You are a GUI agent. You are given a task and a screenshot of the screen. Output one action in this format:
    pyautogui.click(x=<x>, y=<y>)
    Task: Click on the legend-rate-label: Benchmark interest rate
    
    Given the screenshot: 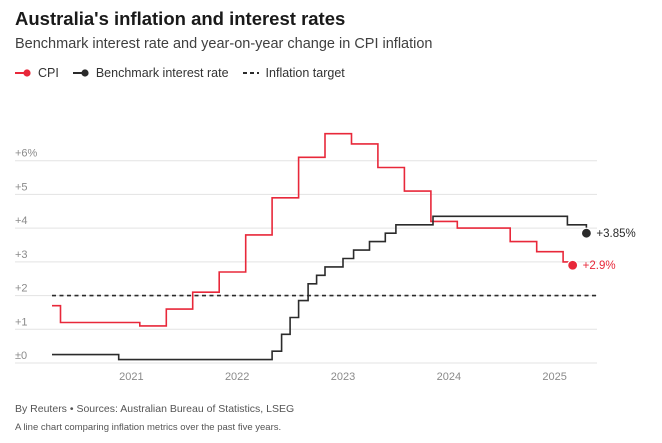 What is the action you would take?
    pyautogui.click(x=162, y=73)
    